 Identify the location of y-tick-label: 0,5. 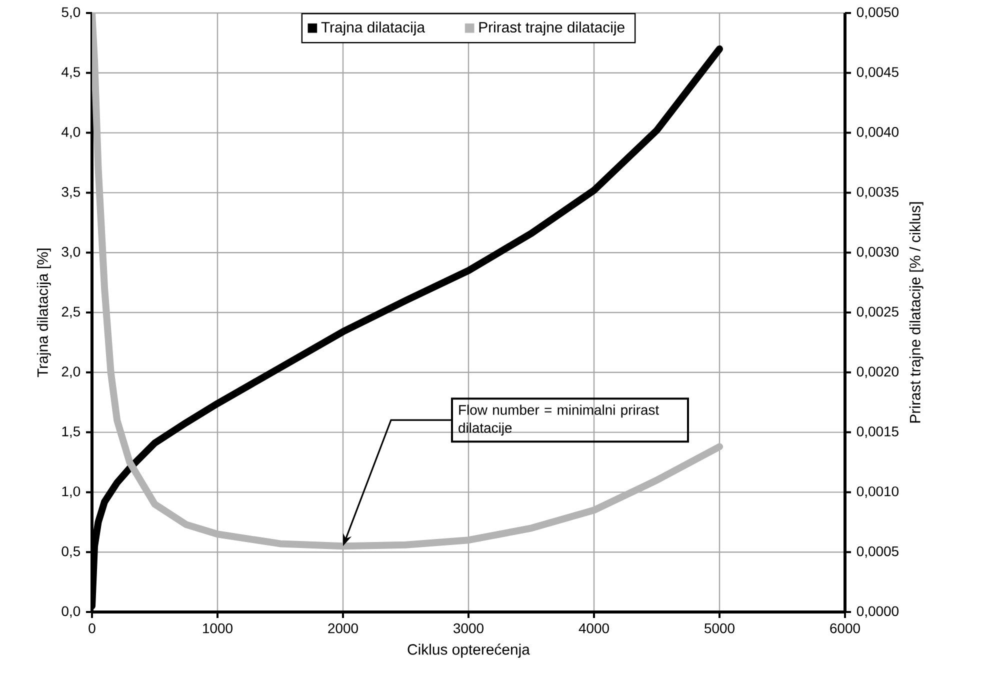
(71, 552).